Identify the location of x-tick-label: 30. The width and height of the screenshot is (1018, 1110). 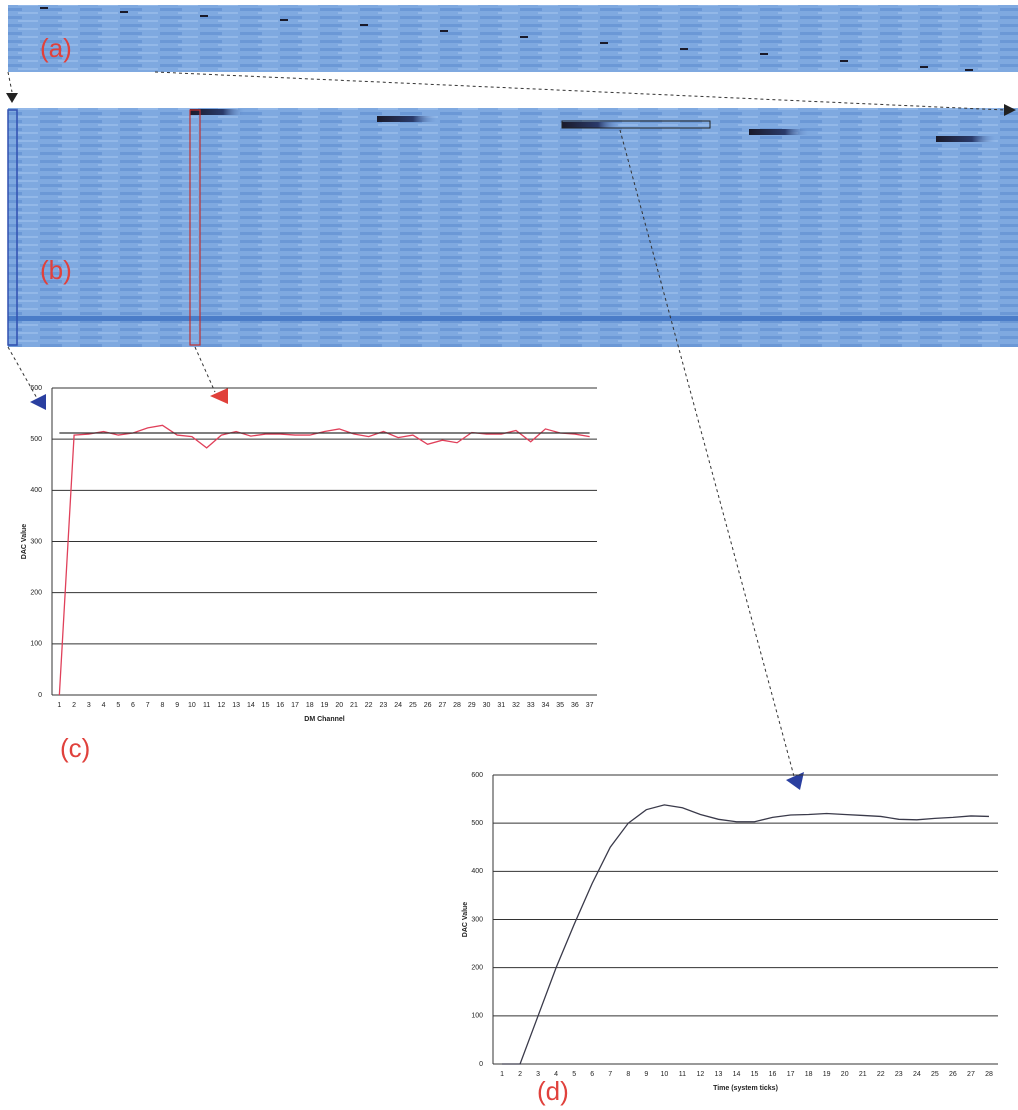
(487, 705).